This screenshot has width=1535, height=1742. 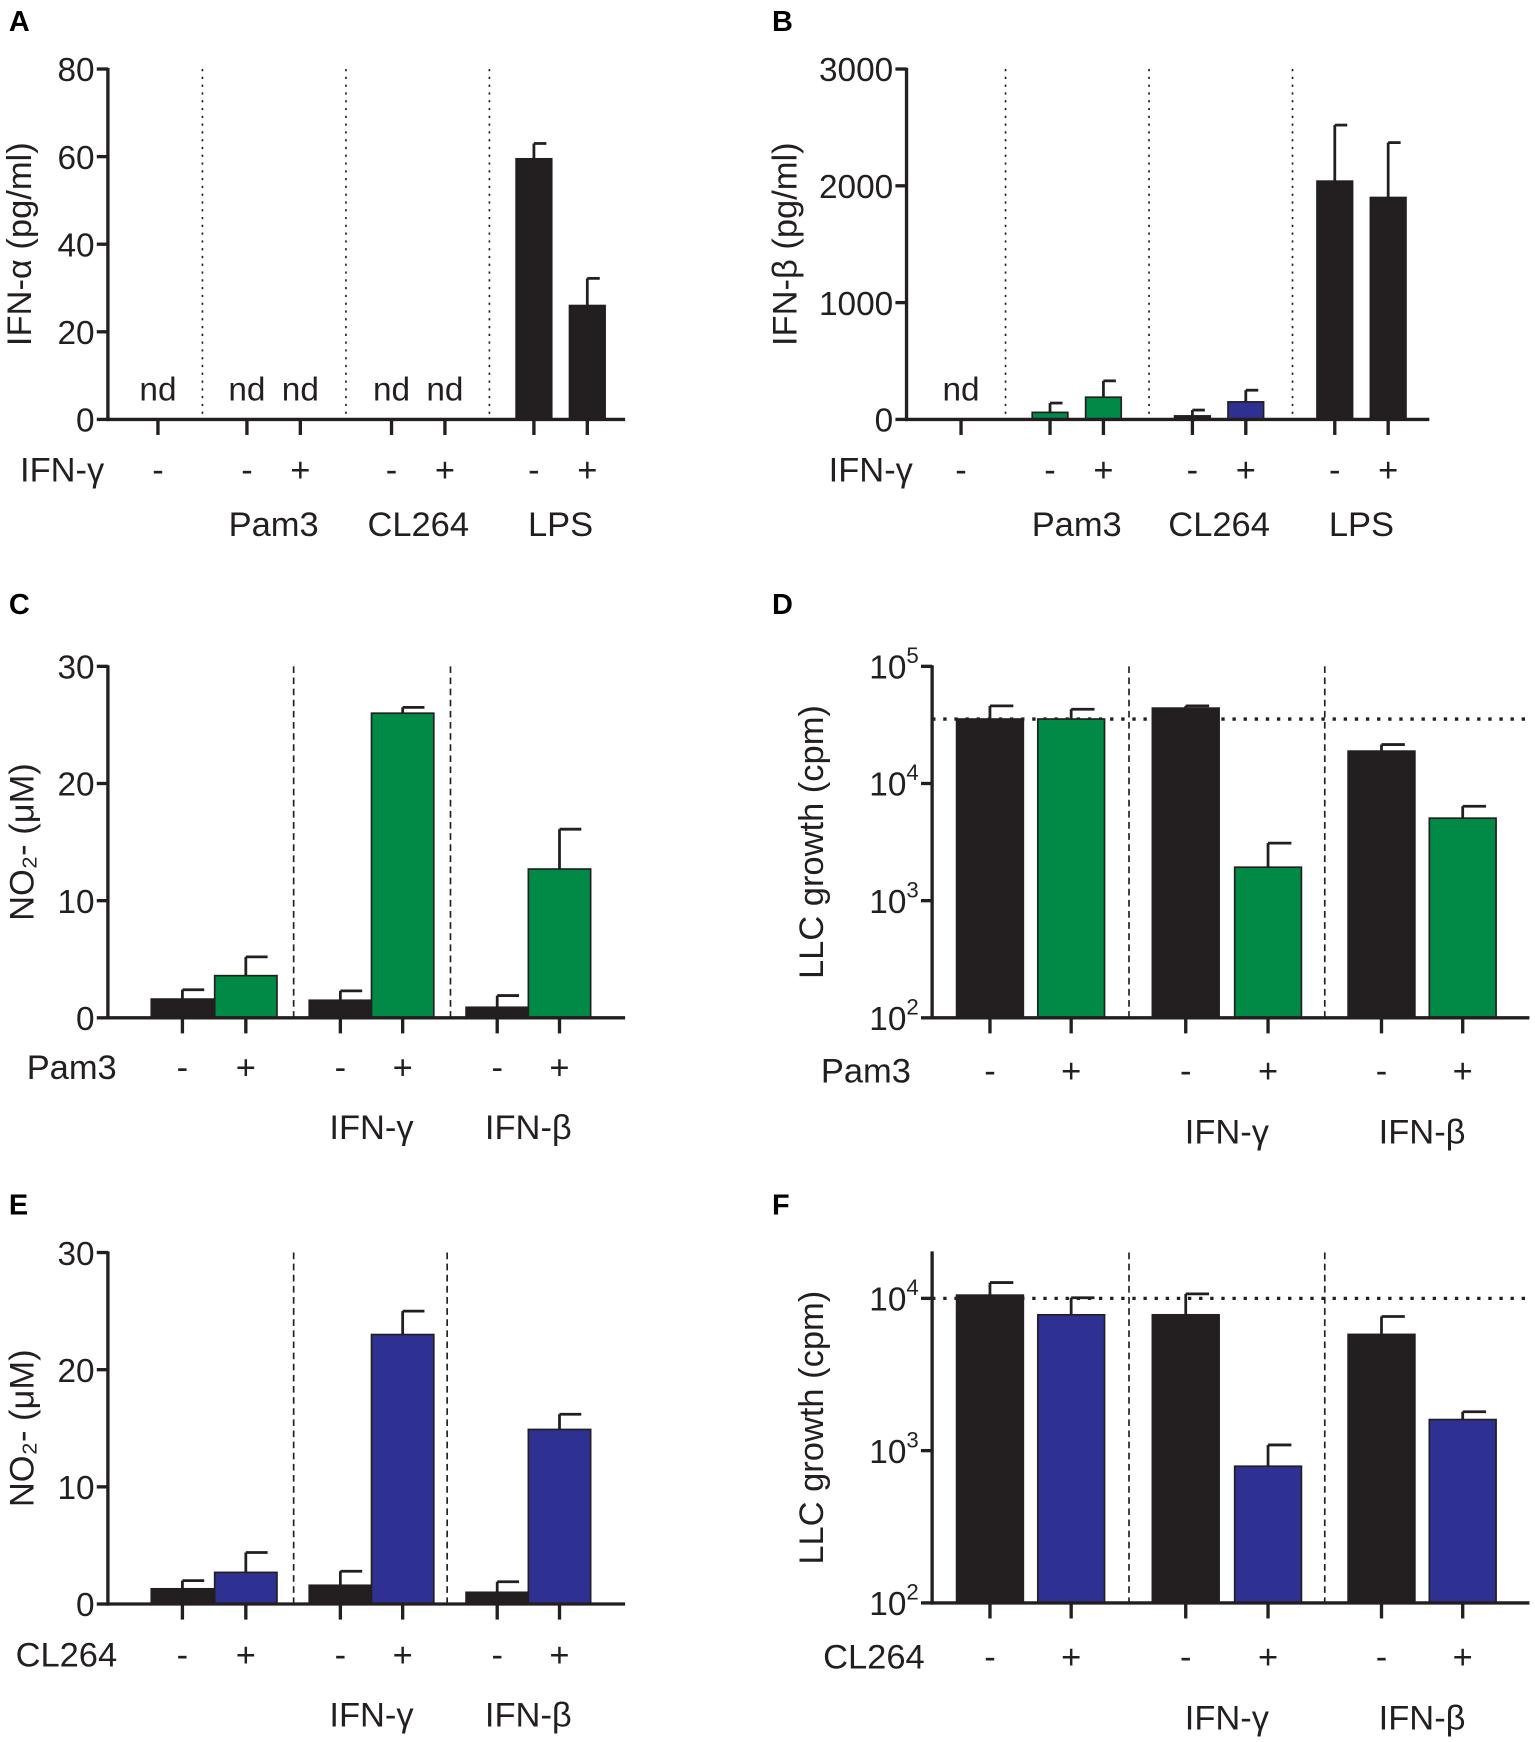 I want to click on y-tick-label: 10³, so click(x=893, y=899).